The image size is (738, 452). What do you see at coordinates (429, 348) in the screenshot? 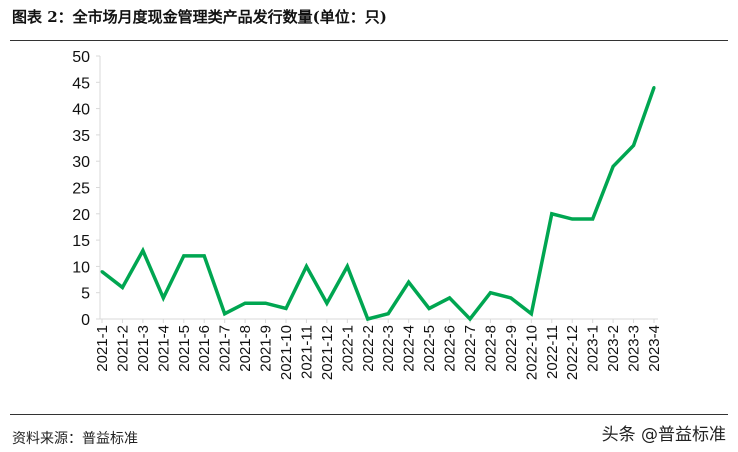
I see `x-tick-label: 2022-5` at bounding box center [429, 348].